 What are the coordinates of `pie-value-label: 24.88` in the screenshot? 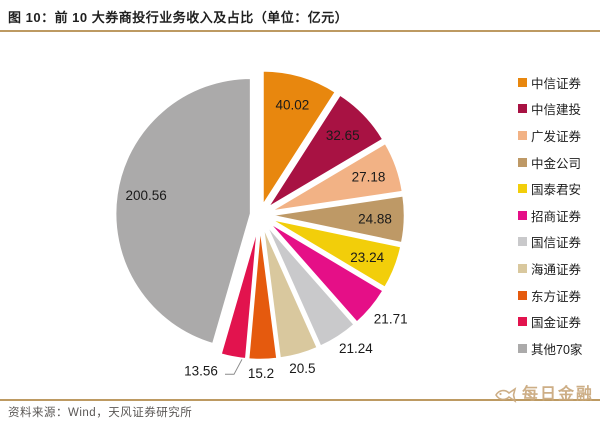 It's located at (375, 219).